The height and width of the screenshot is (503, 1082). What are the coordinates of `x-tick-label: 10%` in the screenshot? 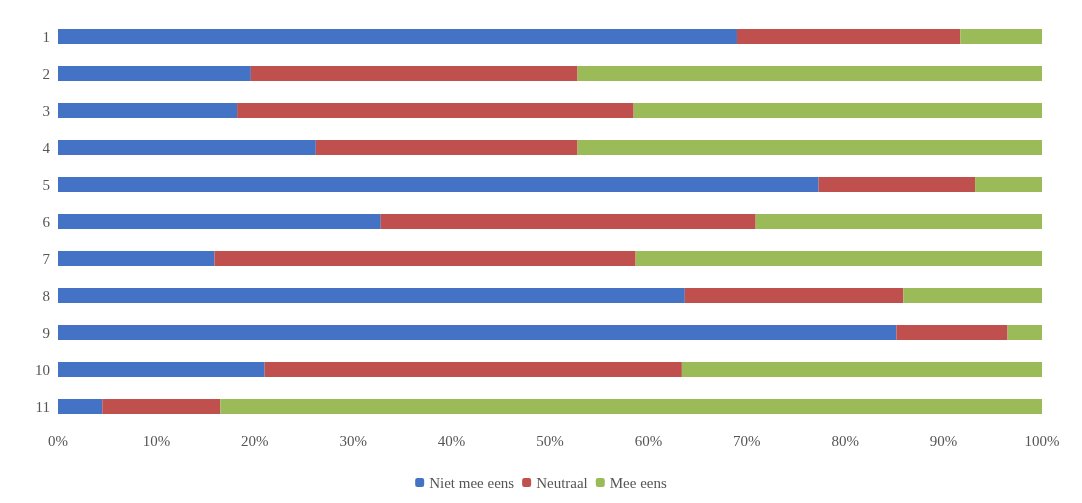 It's located at (156, 440).